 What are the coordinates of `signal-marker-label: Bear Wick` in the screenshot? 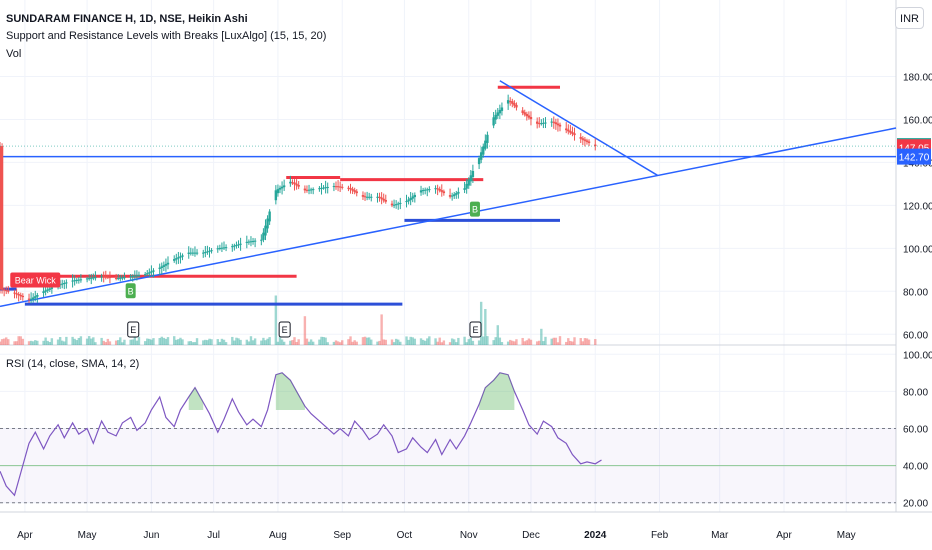 It's located at (36, 281).